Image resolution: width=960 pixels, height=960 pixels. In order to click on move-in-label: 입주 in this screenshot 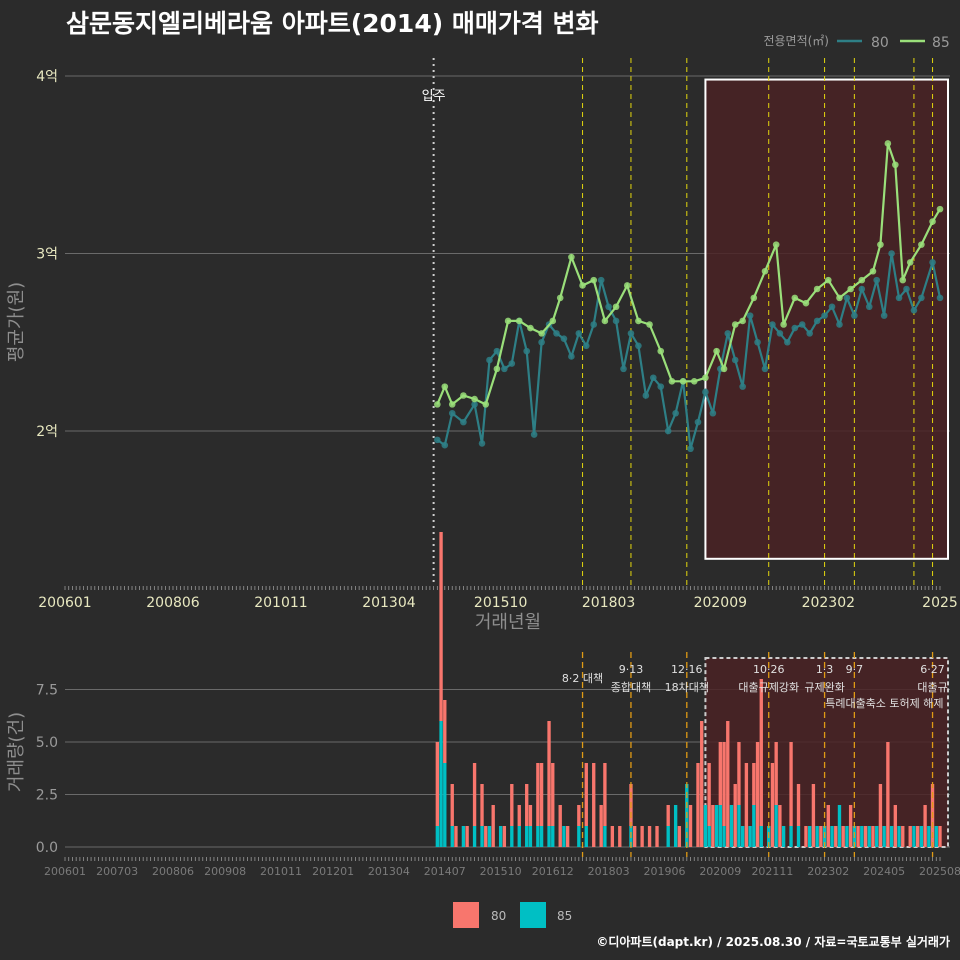, I will do `click(434, 96)`.